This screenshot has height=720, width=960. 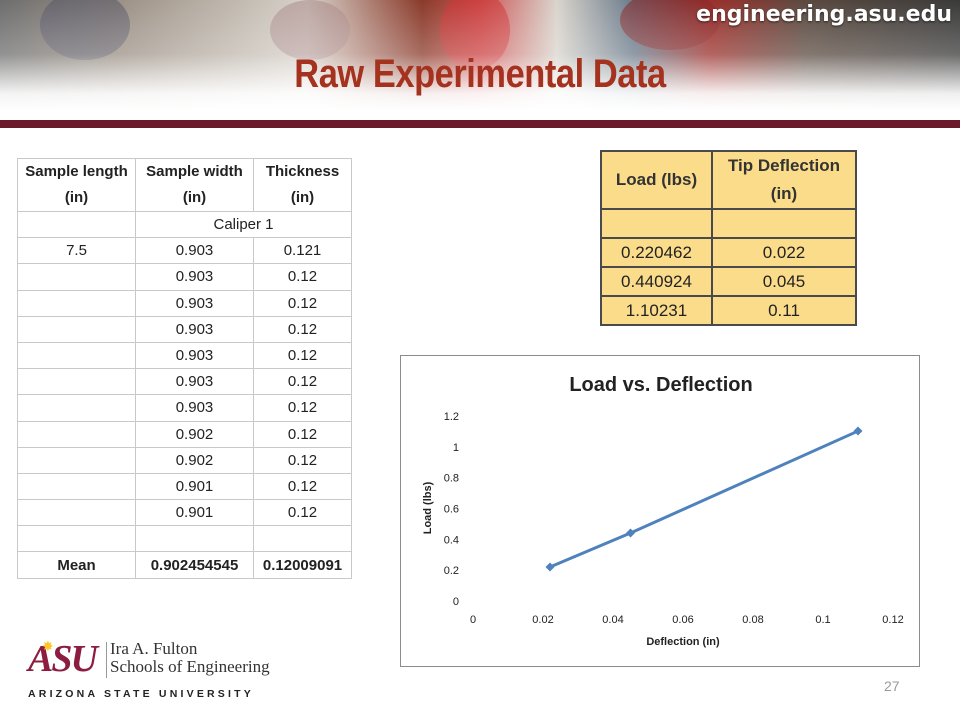 I want to click on school-name-line2: Schools of Engineering, so click(x=190, y=666).